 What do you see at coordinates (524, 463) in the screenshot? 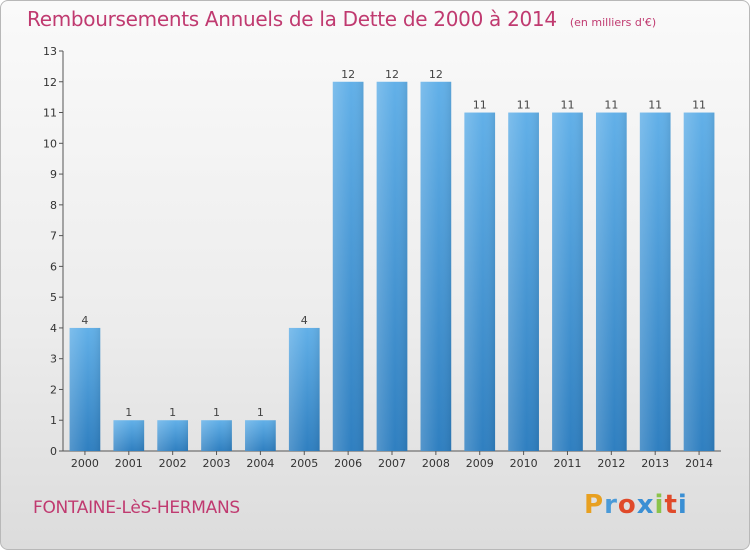
I see `x-tick-label: 2010` at bounding box center [524, 463].